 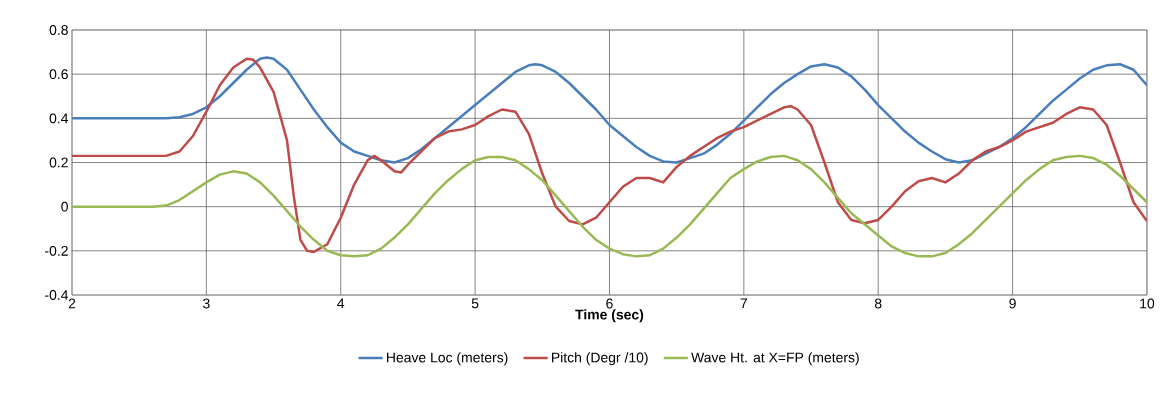 What do you see at coordinates (609, 303) in the screenshot?
I see `x-tick-label: 6` at bounding box center [609, 303].